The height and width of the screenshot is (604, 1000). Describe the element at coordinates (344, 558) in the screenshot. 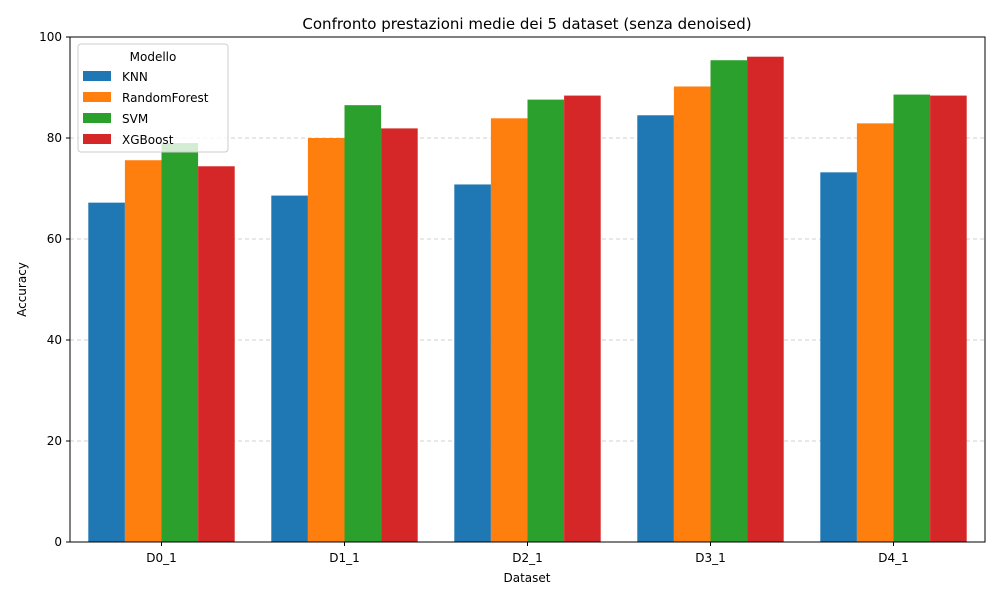

I see `x-tick-label: D1_1` at that location.